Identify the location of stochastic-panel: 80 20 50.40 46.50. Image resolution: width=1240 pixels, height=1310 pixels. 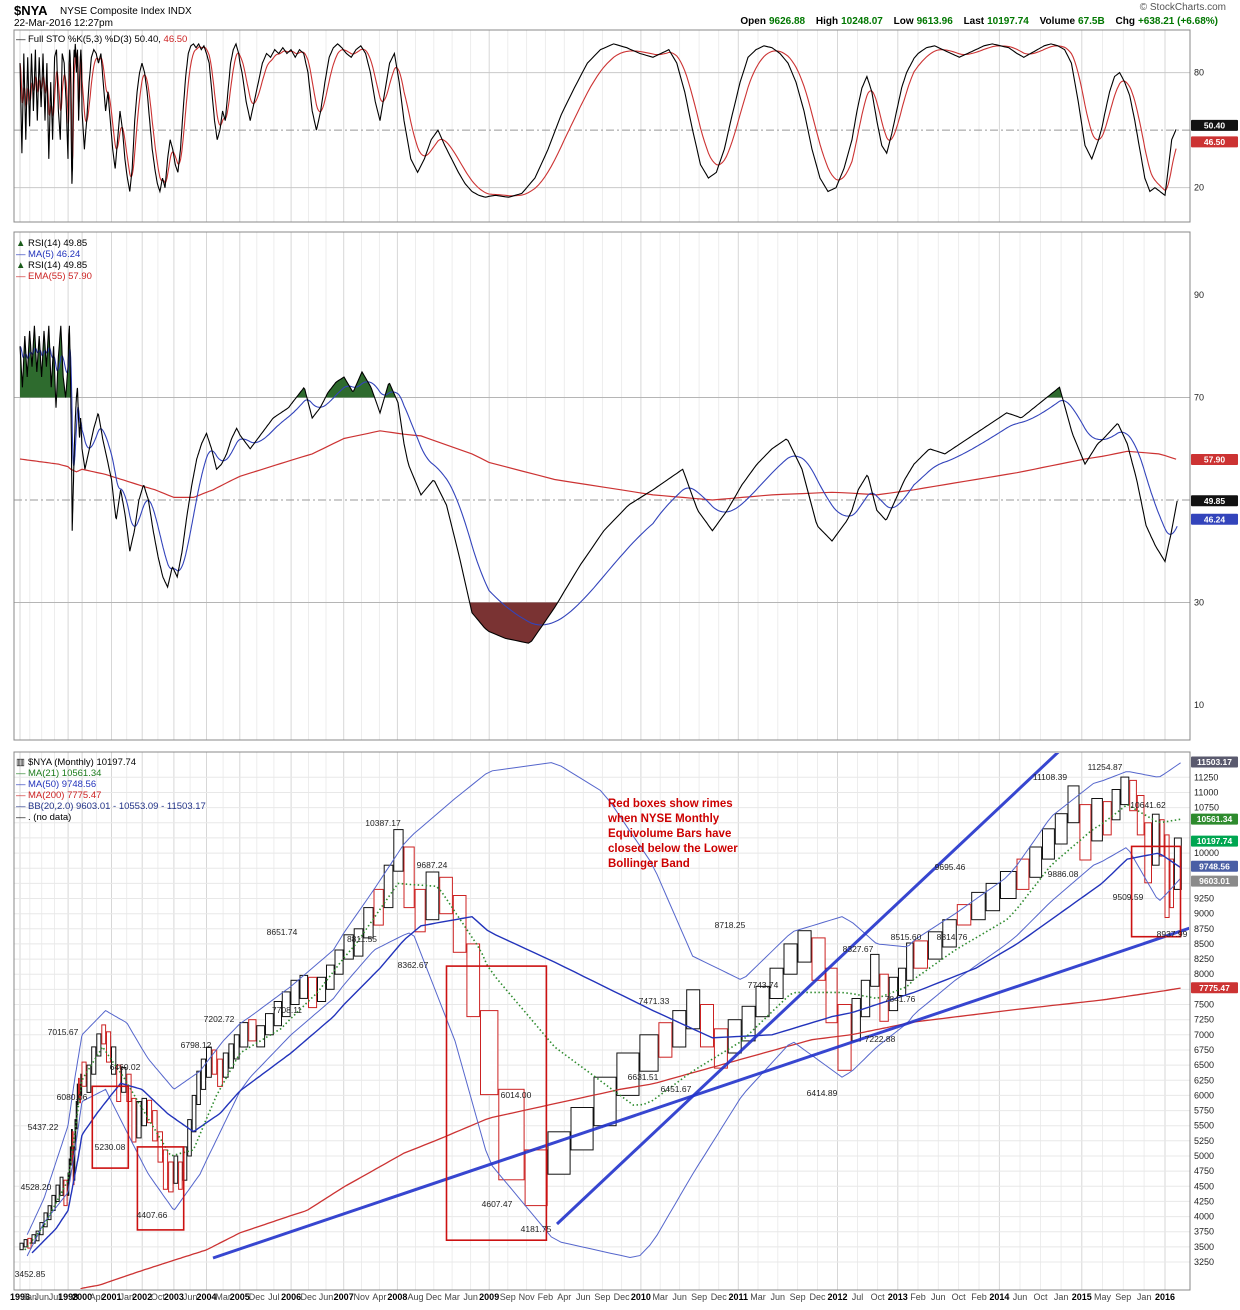
(625, 126).